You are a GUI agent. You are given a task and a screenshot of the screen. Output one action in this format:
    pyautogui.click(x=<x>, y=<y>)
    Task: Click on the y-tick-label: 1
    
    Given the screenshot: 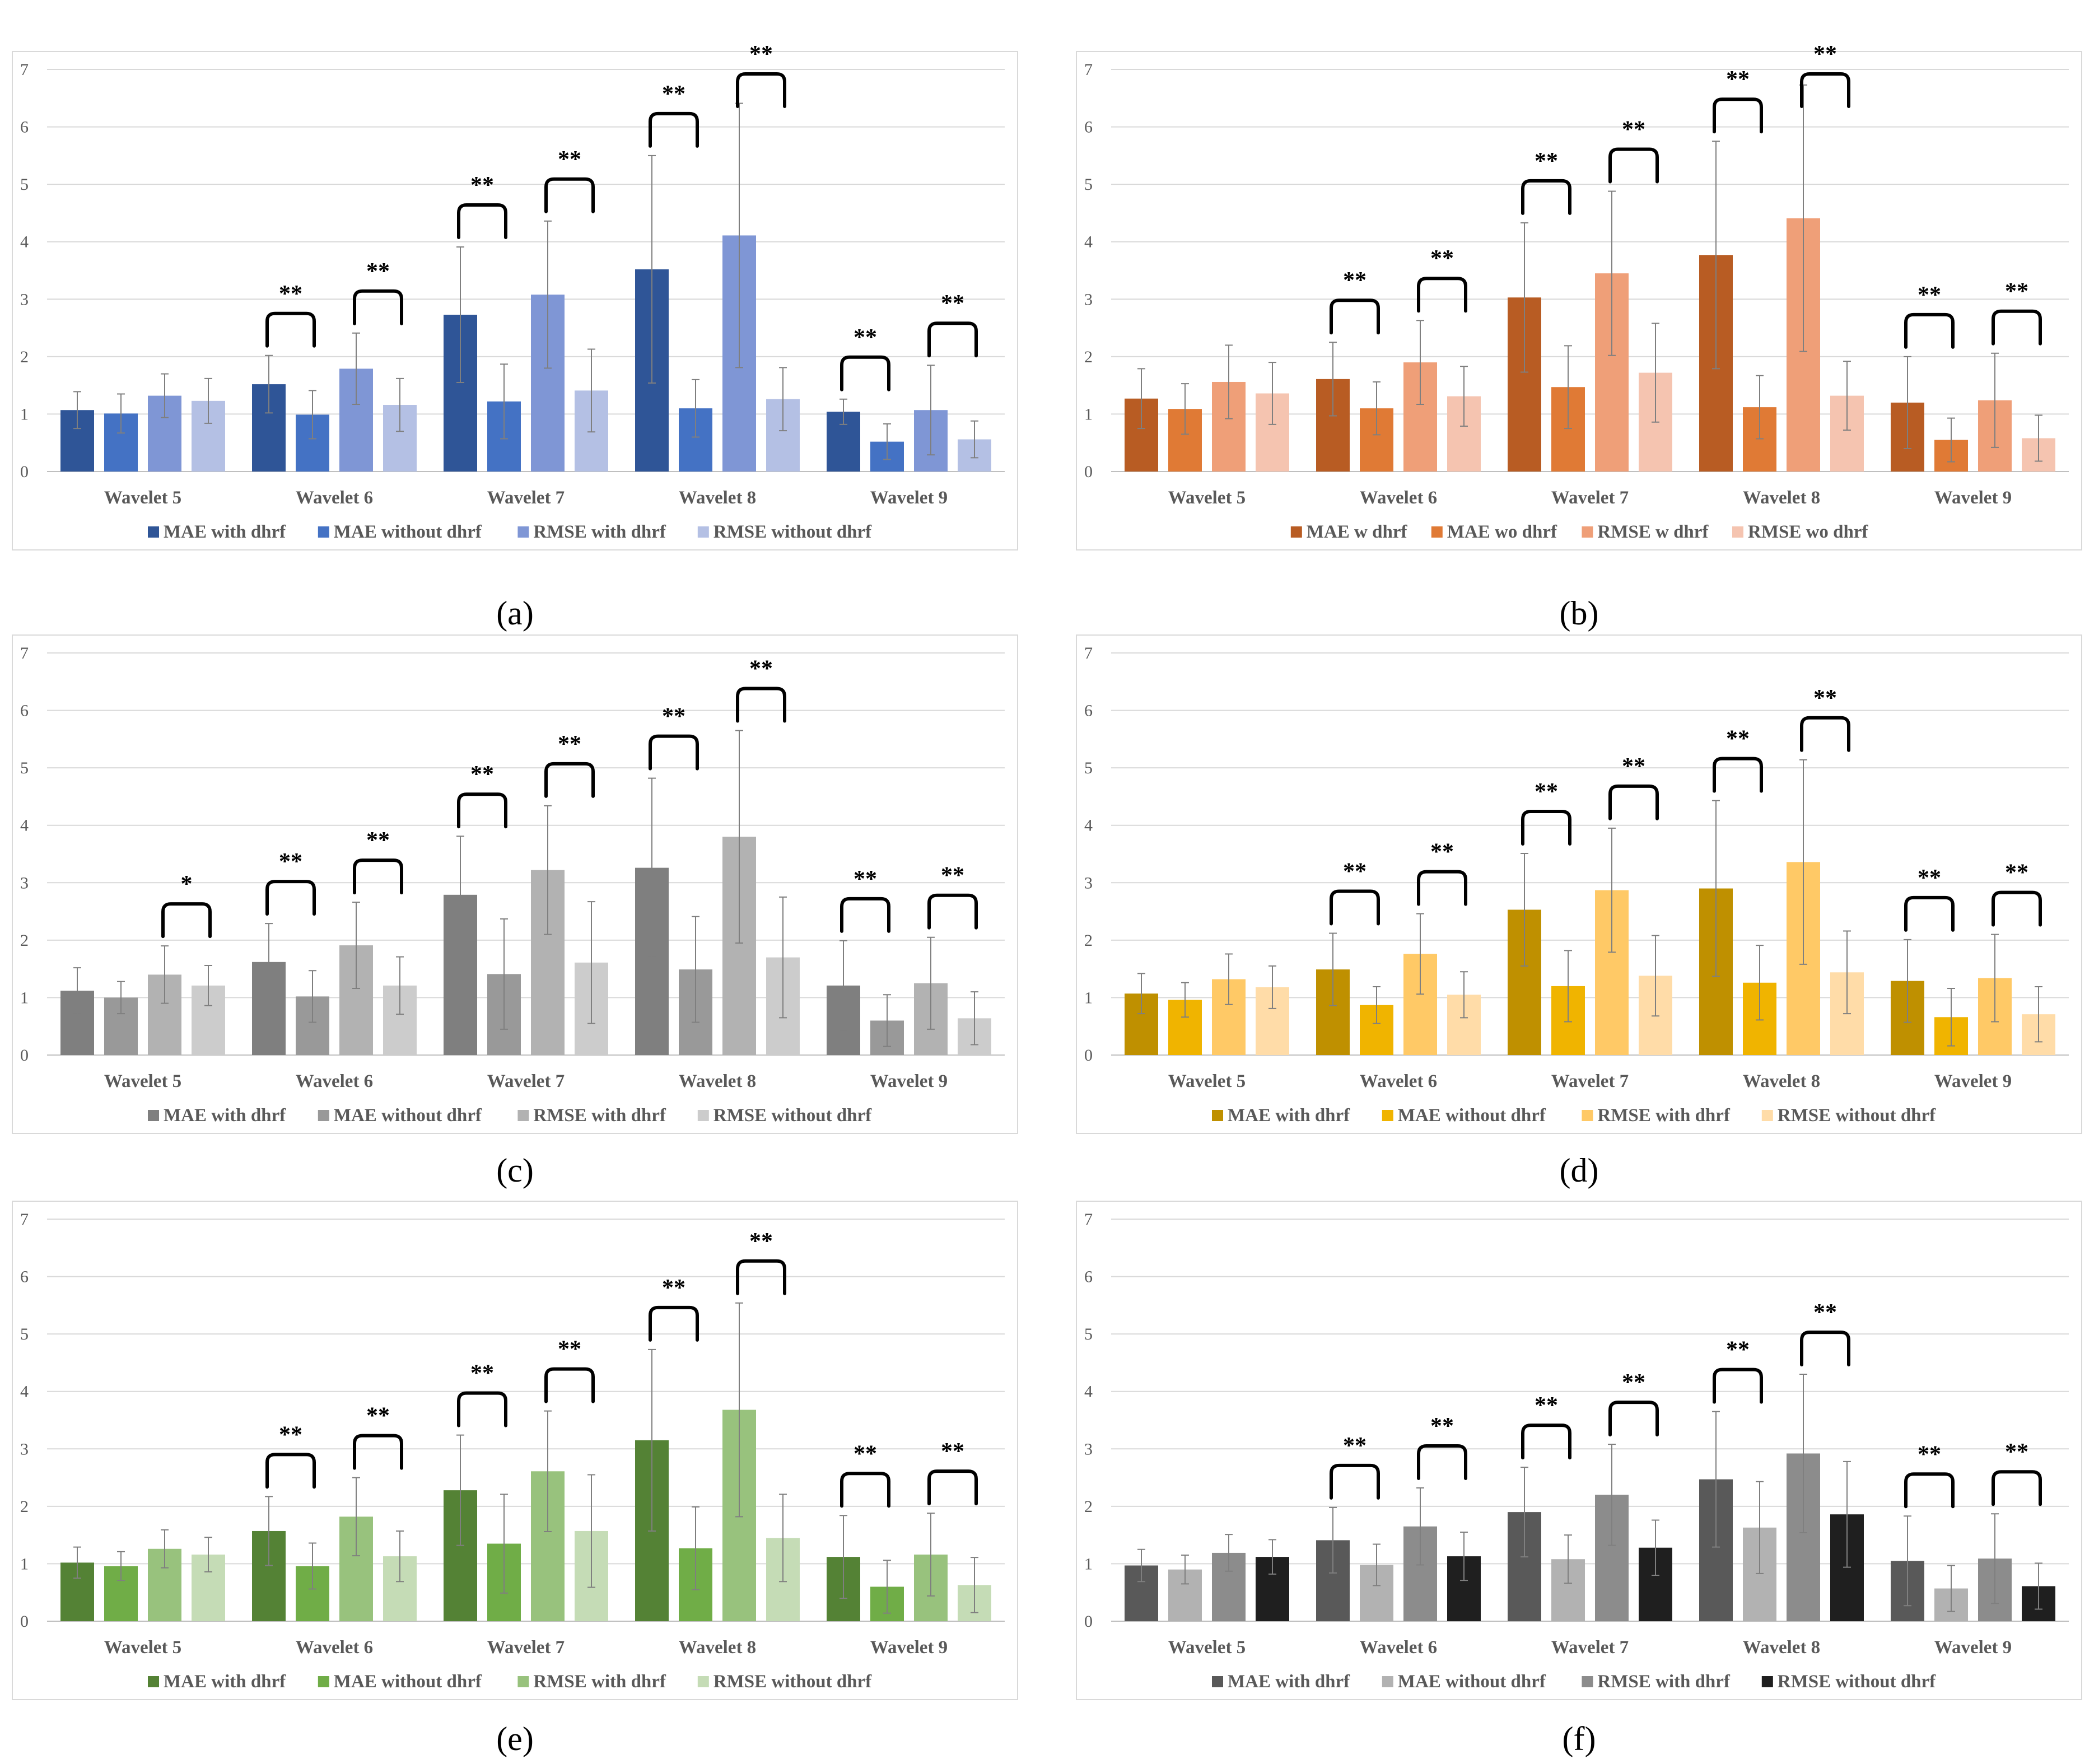 What is the action you would take?
    pyautogui.click(x=25, y=1564)
    